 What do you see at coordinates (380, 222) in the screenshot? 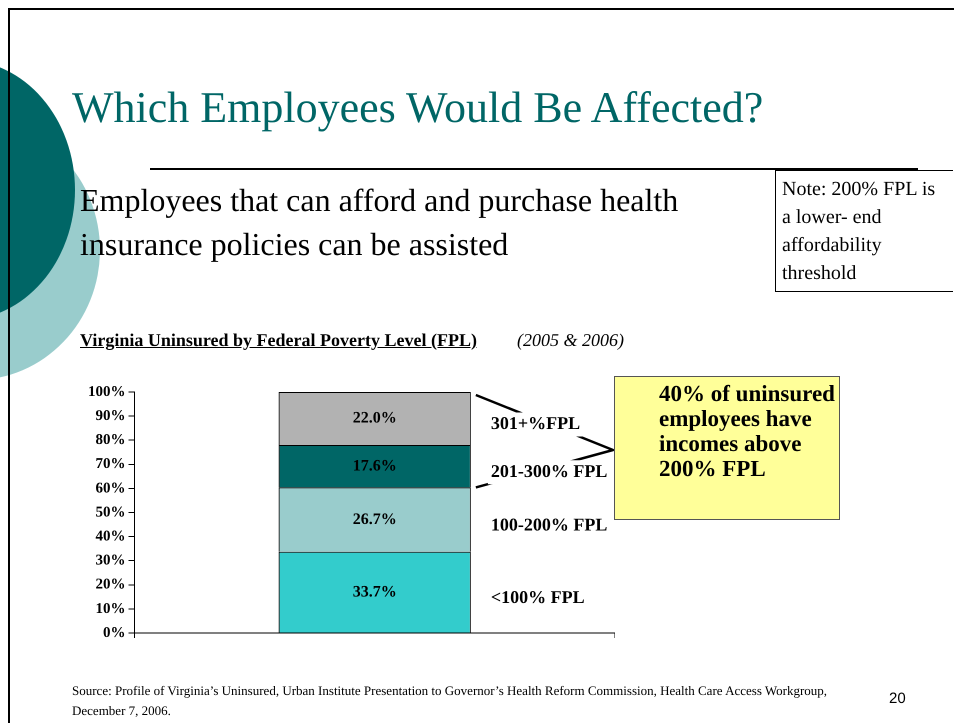
I see `text: Employees that can afford and purchase health insurance policies can be assisted` at bounding box center [380, 222].